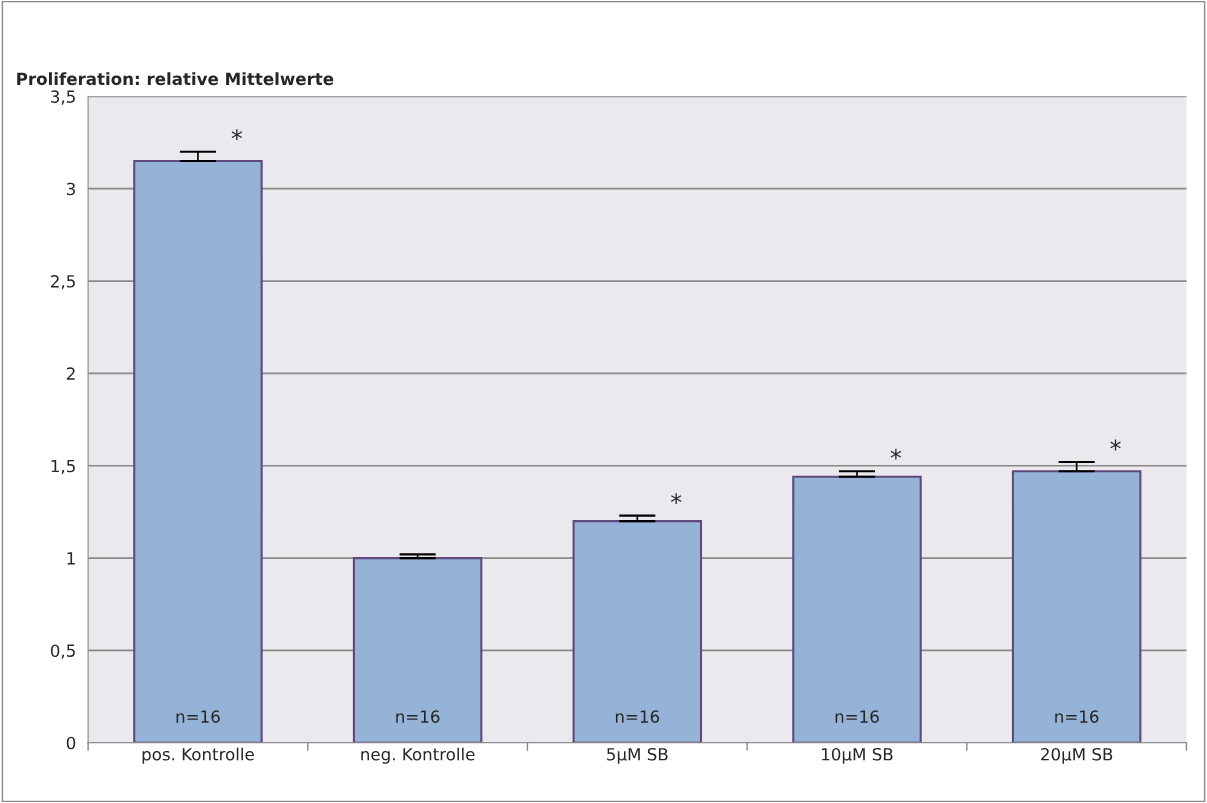  Describe the element at coordinates (418, 755) in the screenshot. I see `x-tick-label: neg. Kontrolle` at that location.